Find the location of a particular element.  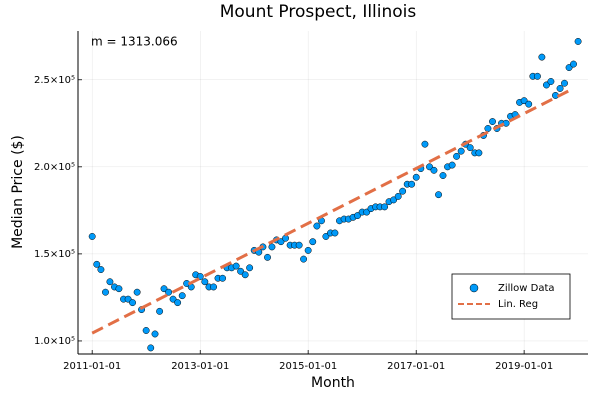

x-tick-label: 2011-01-01 is located at coordinates (92, 366).